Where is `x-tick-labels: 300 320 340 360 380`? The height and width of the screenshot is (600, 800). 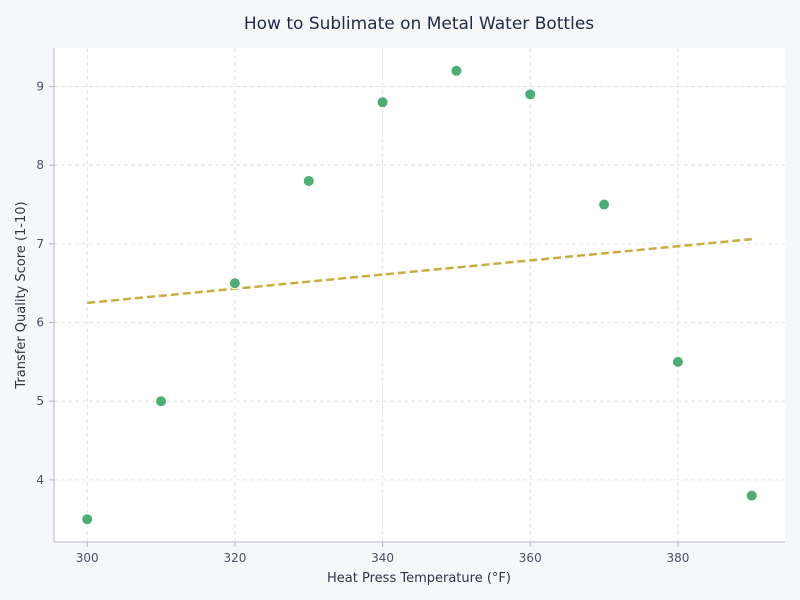 x-tick-labels: 300 320 340 360 380 is located at coordinates (382, 553).